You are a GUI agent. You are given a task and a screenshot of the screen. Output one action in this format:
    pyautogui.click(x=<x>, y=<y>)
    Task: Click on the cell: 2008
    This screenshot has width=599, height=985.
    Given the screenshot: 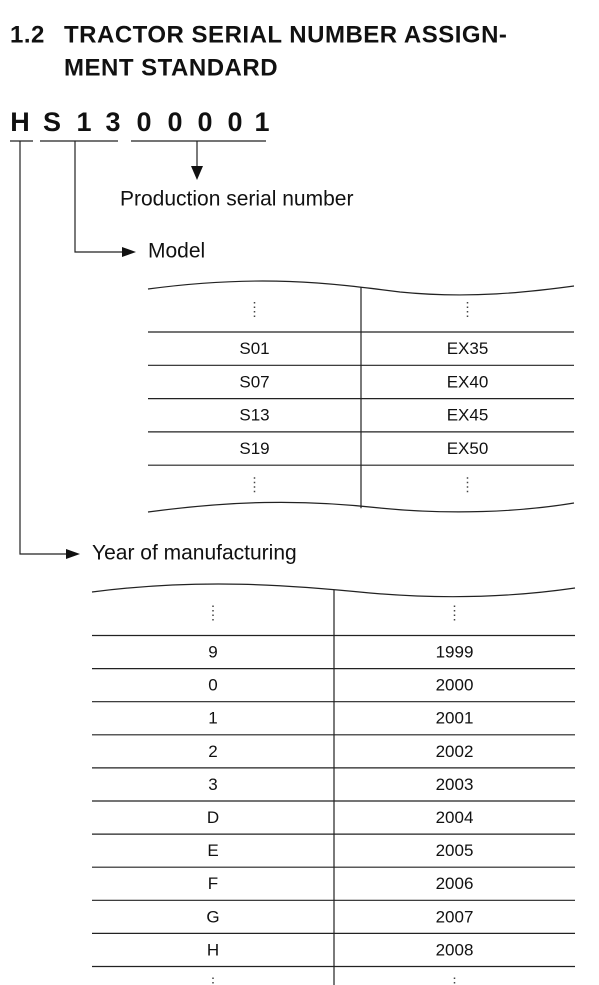 What is the action you would take?
    pyautogui.click(x=455, y=949)
    